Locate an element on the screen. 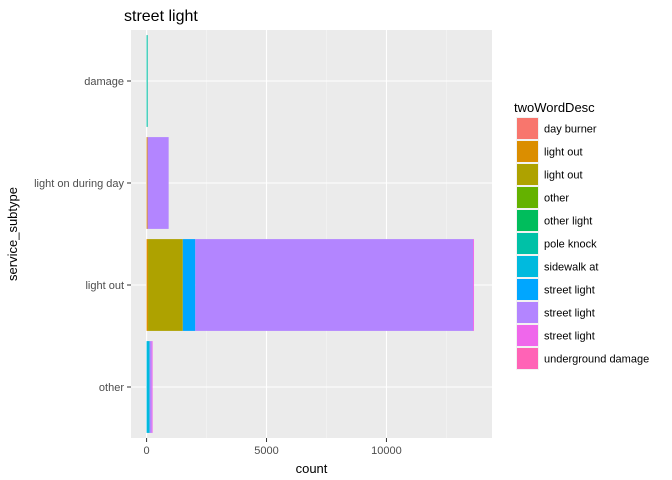 The height and width of the screenshot is (480, 672). x-tick-label: 0 is located at coordinates (147, 451).